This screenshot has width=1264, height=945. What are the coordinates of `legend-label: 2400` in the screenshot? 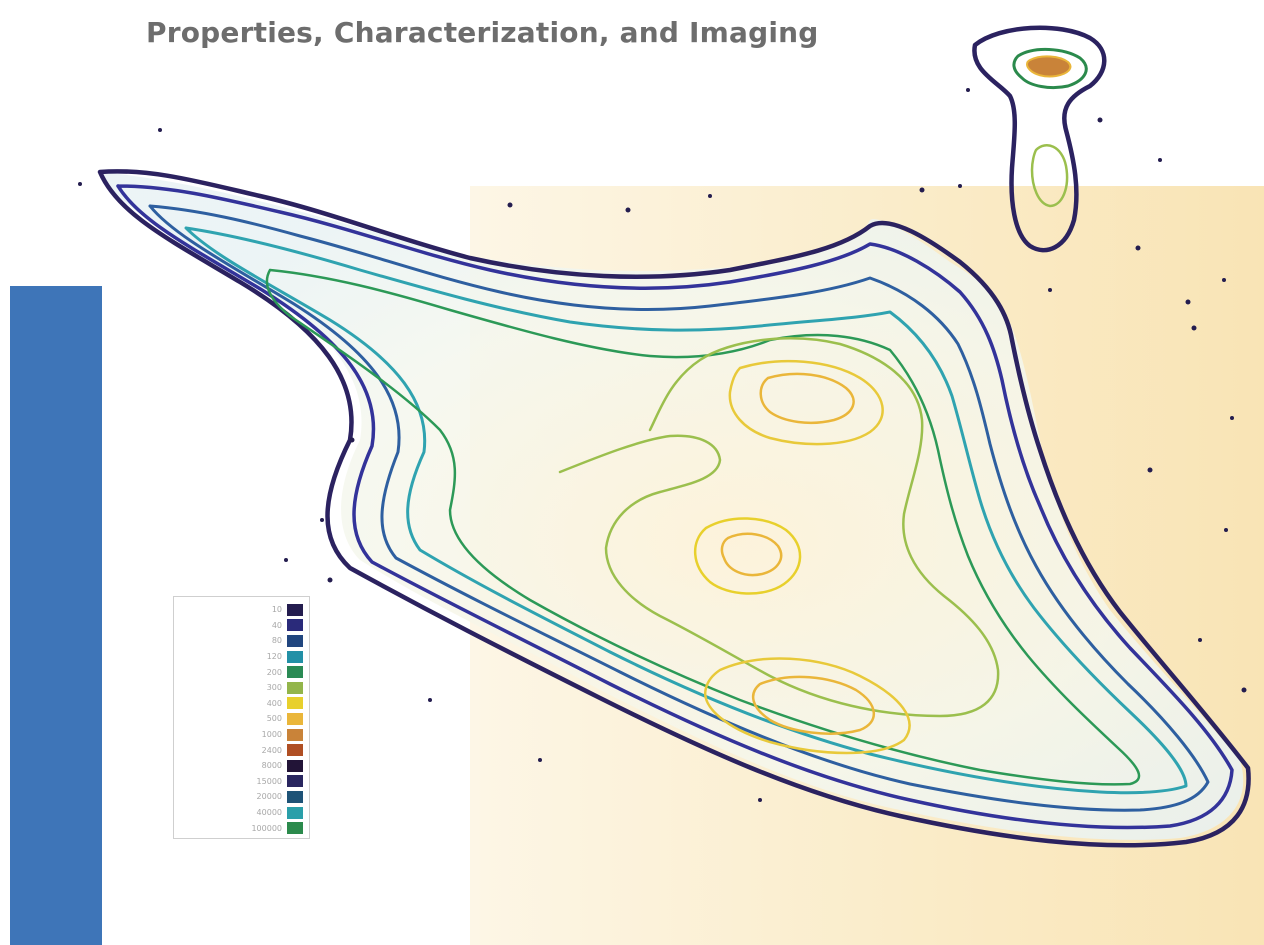 It's located at (271, 750).